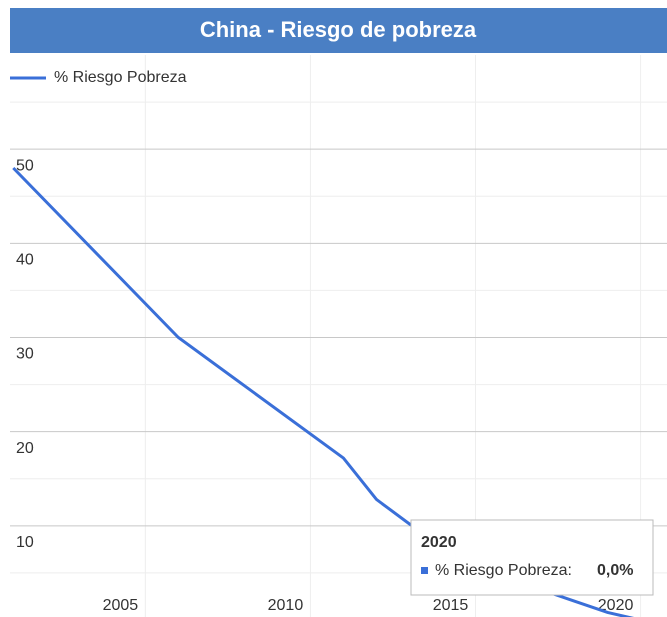 The width and height of the screenshot is (667, 617). I want to click on tooltip-title: 2020, so click(439, 542).